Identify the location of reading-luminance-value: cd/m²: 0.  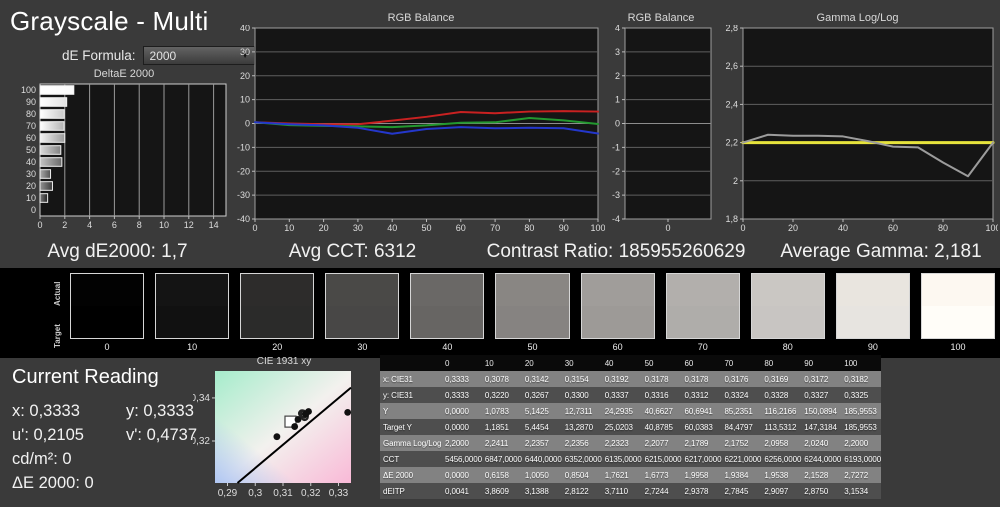
(42, 459).